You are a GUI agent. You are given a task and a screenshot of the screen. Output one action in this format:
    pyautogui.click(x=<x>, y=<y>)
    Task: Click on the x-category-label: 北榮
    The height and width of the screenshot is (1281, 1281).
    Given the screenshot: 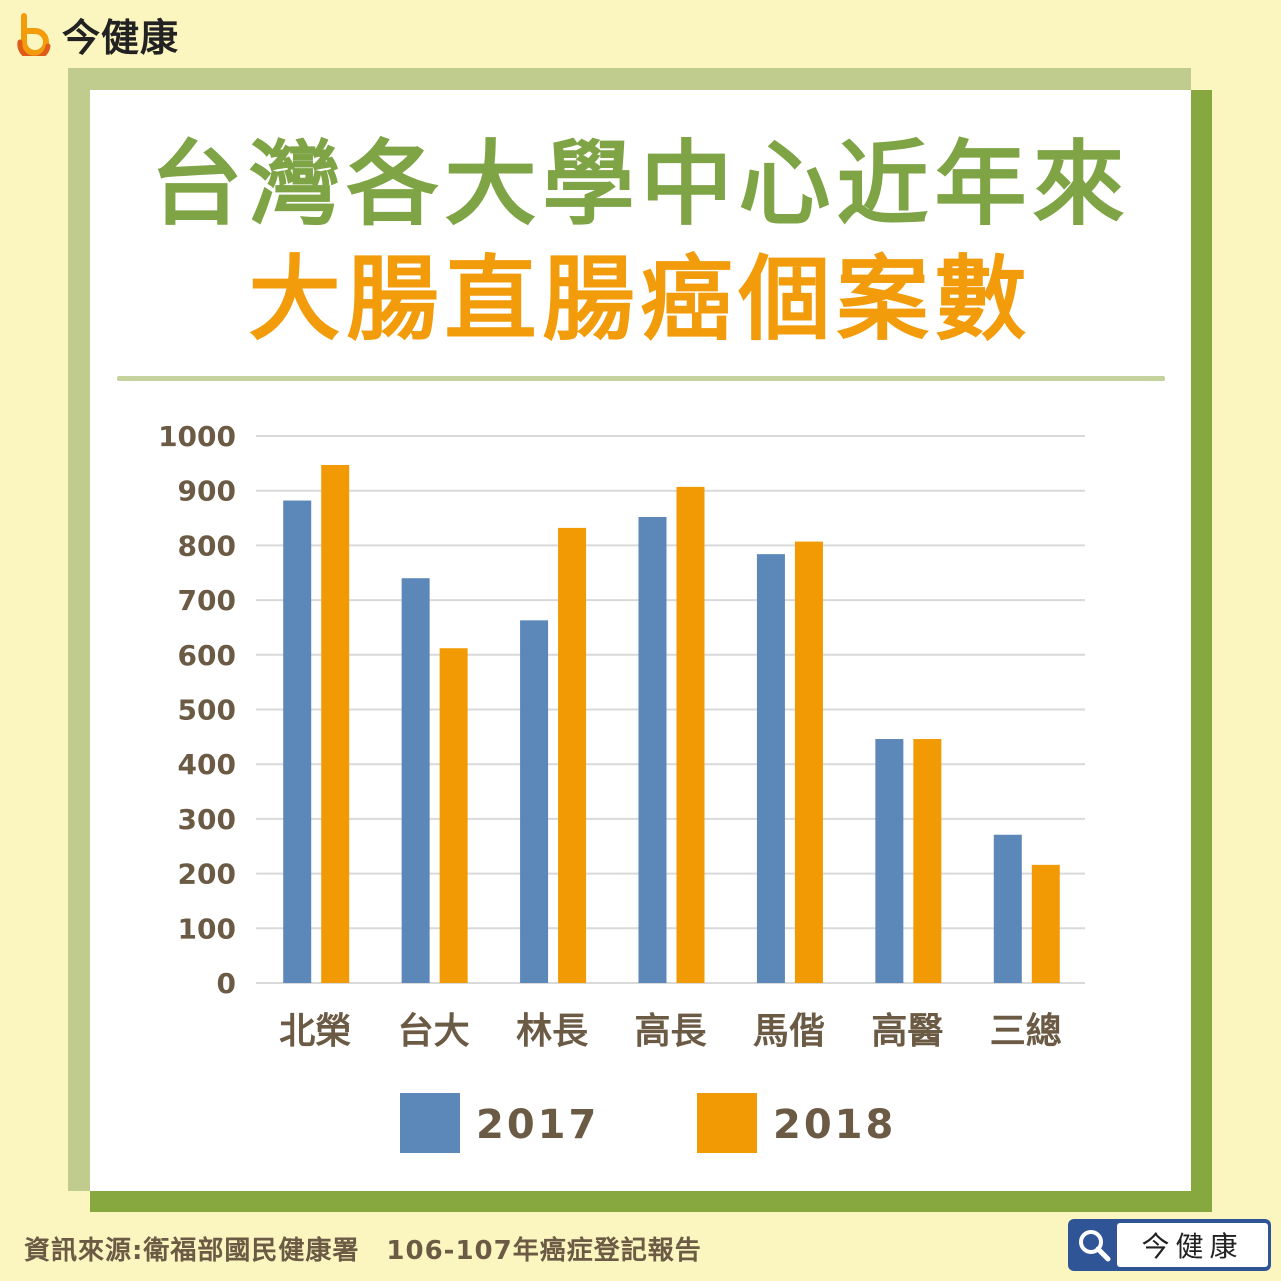 What is the action you would take?
    pyautogui.click(x=315, y=1031)
    